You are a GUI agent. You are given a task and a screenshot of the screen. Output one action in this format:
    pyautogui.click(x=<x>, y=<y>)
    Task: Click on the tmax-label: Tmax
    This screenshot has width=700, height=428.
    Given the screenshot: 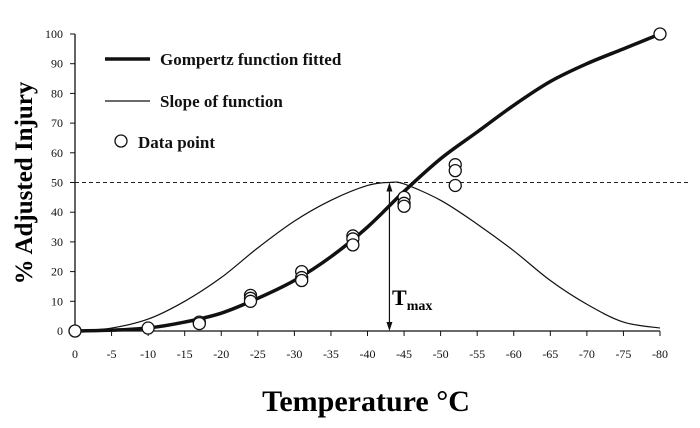 What is the action you would take?
    pyautogui.click(x=412, y=299)
    